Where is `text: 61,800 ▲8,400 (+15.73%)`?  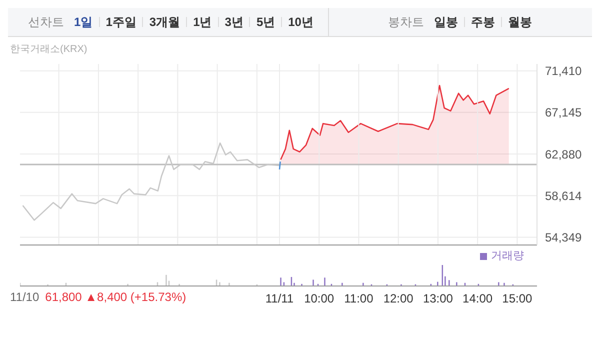
text: 61,800 ▲8,400 (+15.73%) is located at coordinates (115, 297).